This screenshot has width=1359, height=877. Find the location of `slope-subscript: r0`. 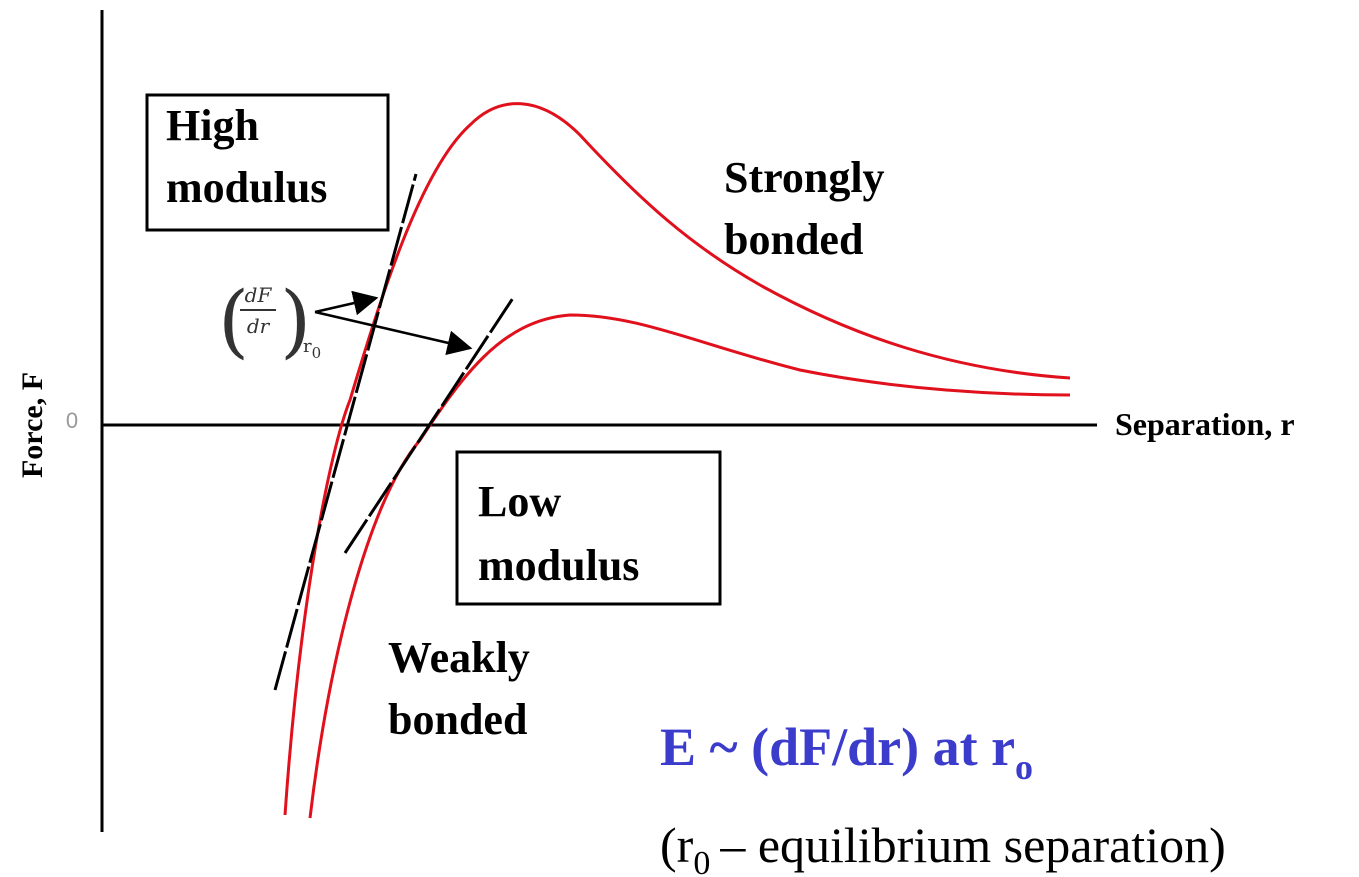

slope-subscript: r0 is located at coordinates (312, 349).